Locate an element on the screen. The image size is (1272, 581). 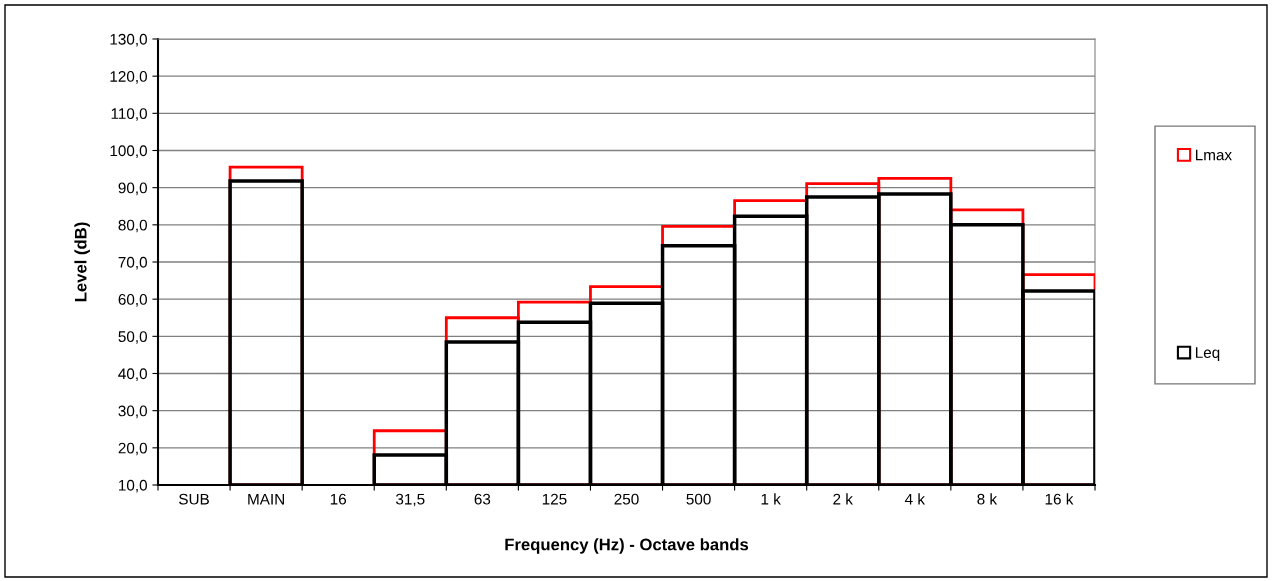
y-axis-title: Level (dB) is located at coordinates (82, 262).